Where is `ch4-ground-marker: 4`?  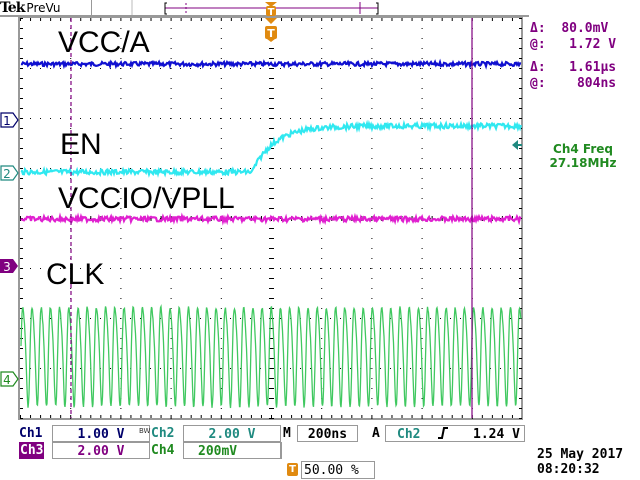 ch4-ground-marker: 4 is located at coordinates (9, 379).